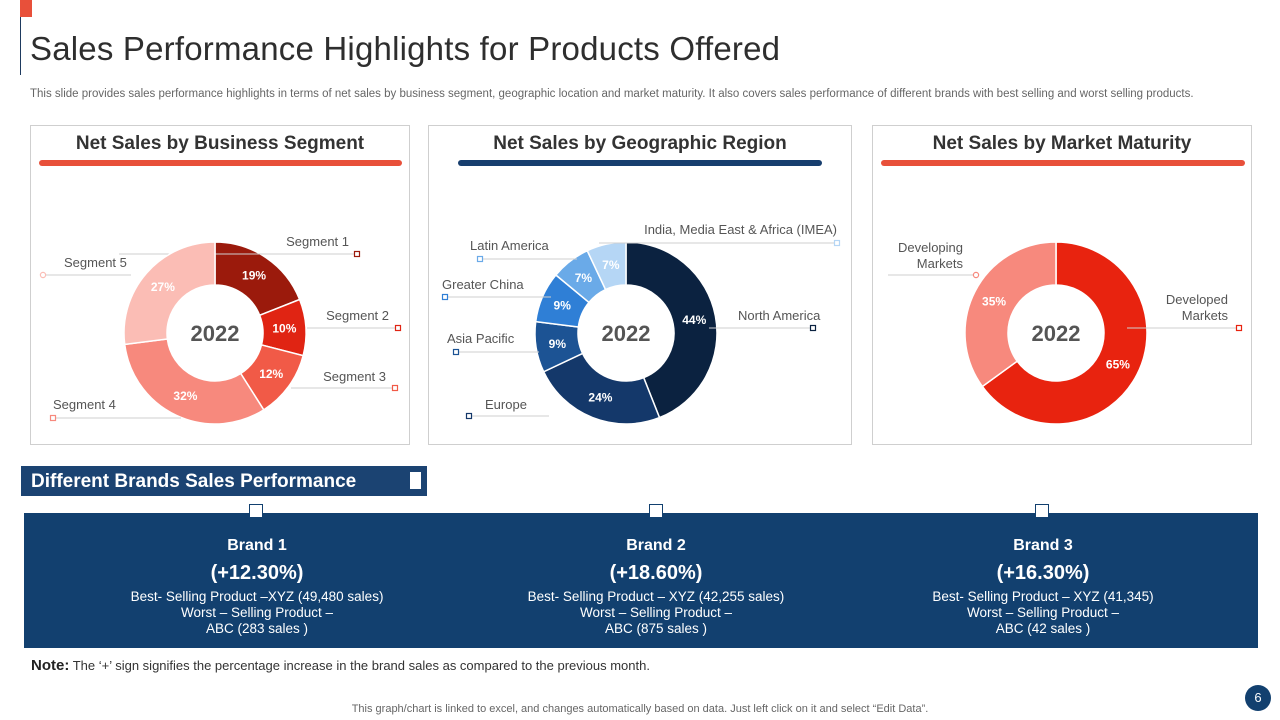 Image resolution: width=1280 pixels, height=720 pixels. I want to click on slice-value-label: 10%, so click(284, 329).